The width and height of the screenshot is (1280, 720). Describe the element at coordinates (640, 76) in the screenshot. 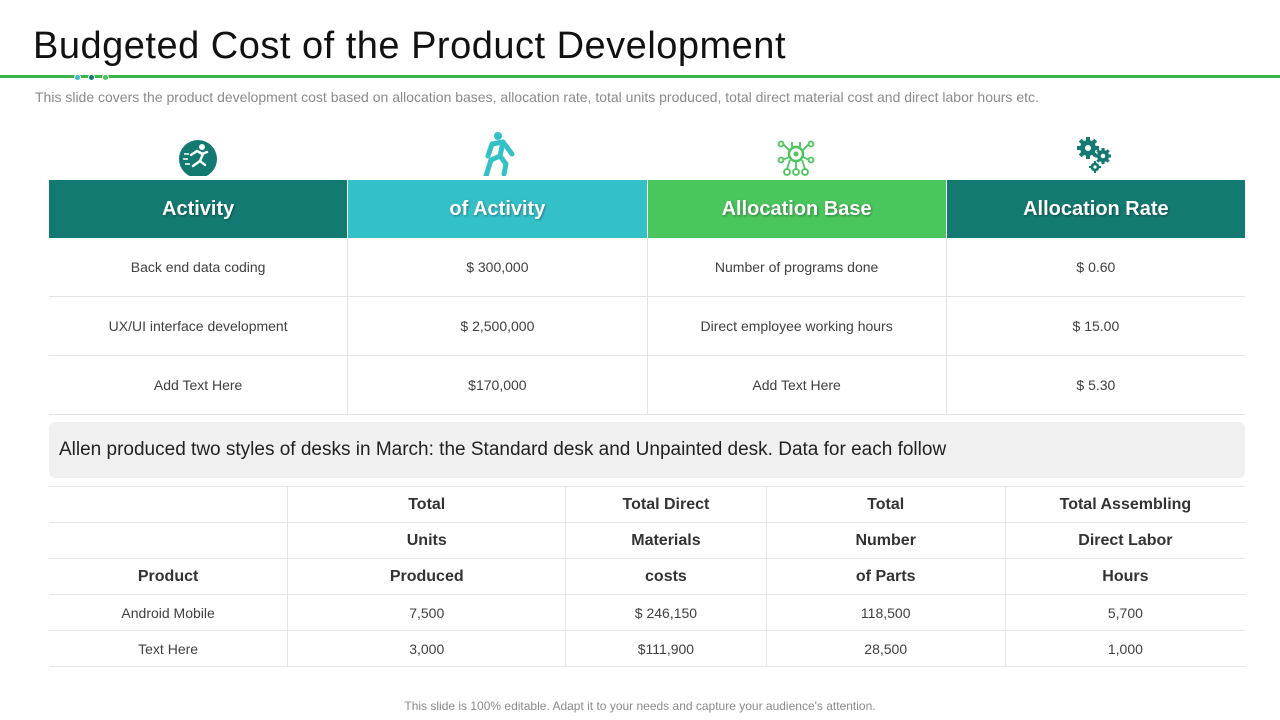

I see `title-underline` at that location.